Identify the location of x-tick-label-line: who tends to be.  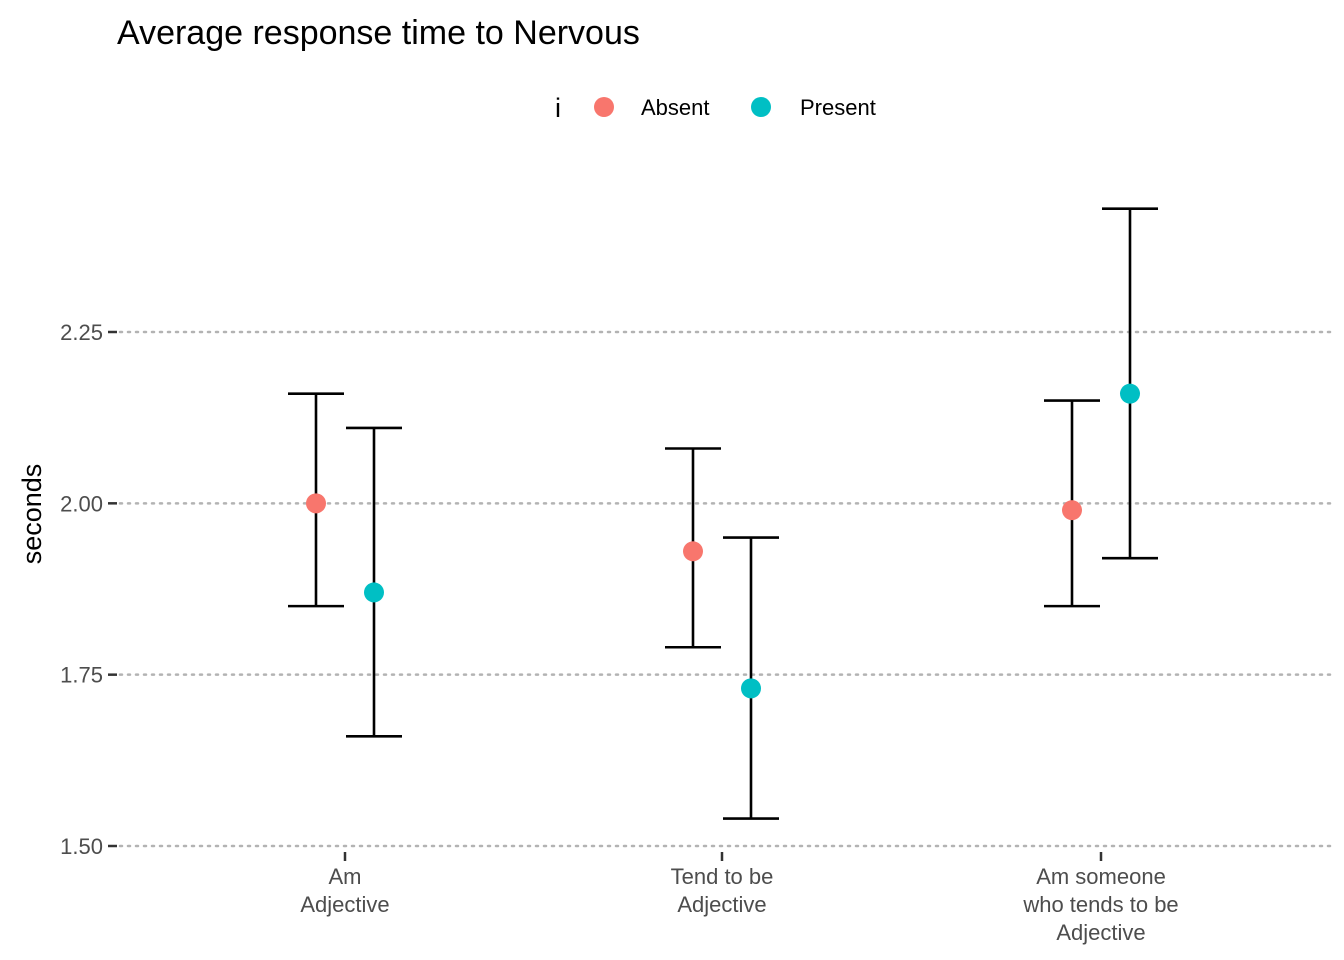
(1100, 904).